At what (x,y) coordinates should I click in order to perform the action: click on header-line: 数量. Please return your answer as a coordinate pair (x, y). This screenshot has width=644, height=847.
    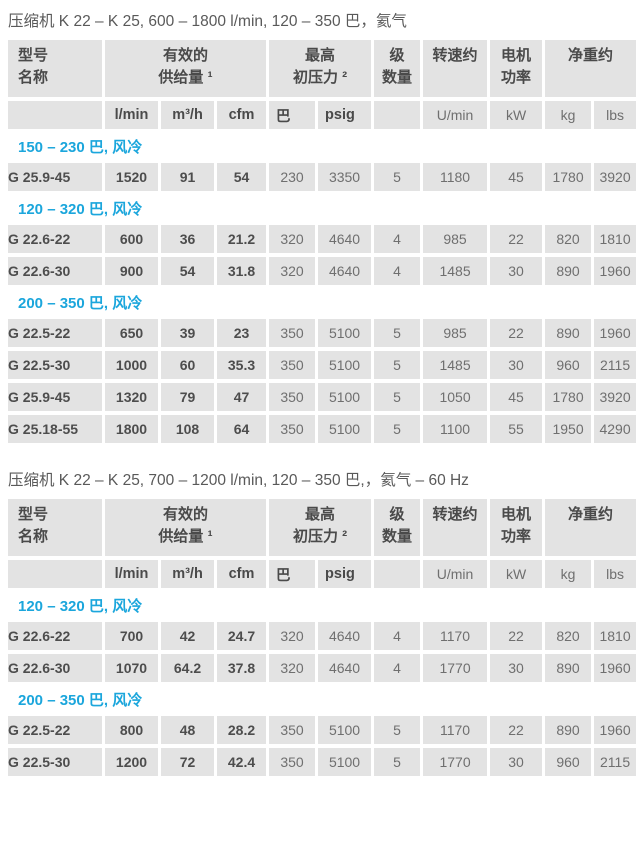
    Looking at the image, I should click on (397, 77).